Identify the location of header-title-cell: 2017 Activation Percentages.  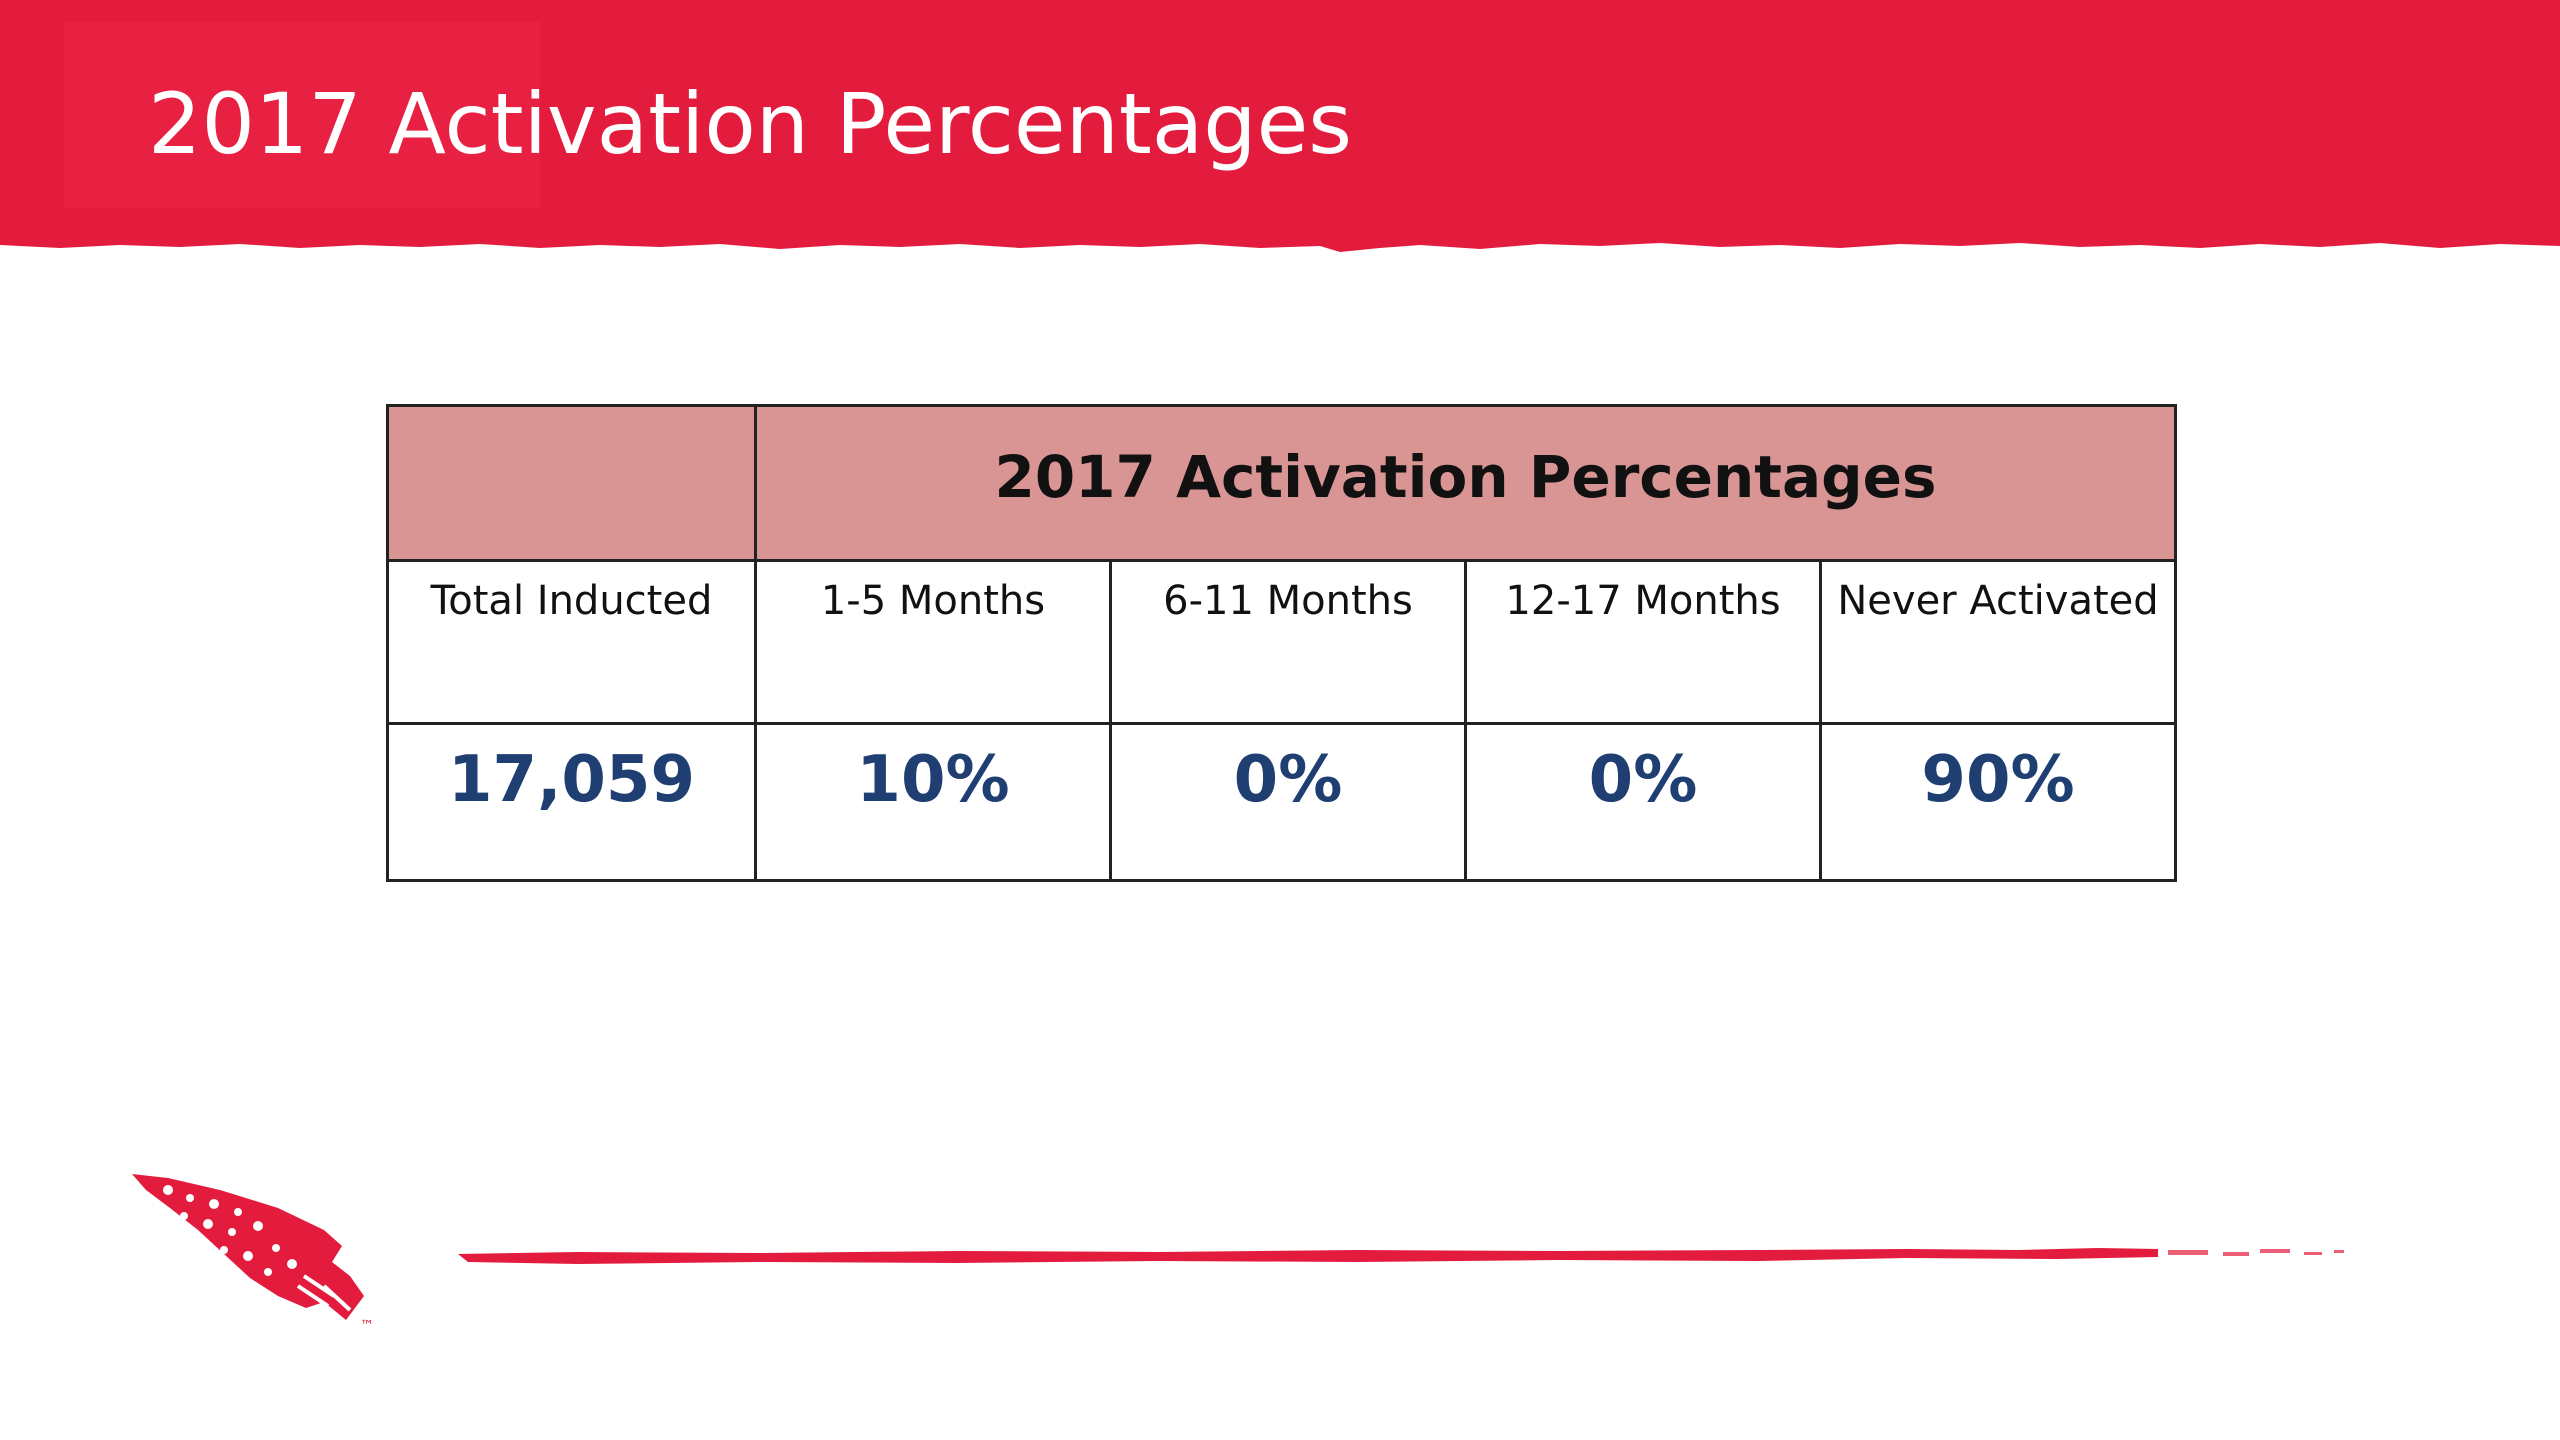
(1465, 483).